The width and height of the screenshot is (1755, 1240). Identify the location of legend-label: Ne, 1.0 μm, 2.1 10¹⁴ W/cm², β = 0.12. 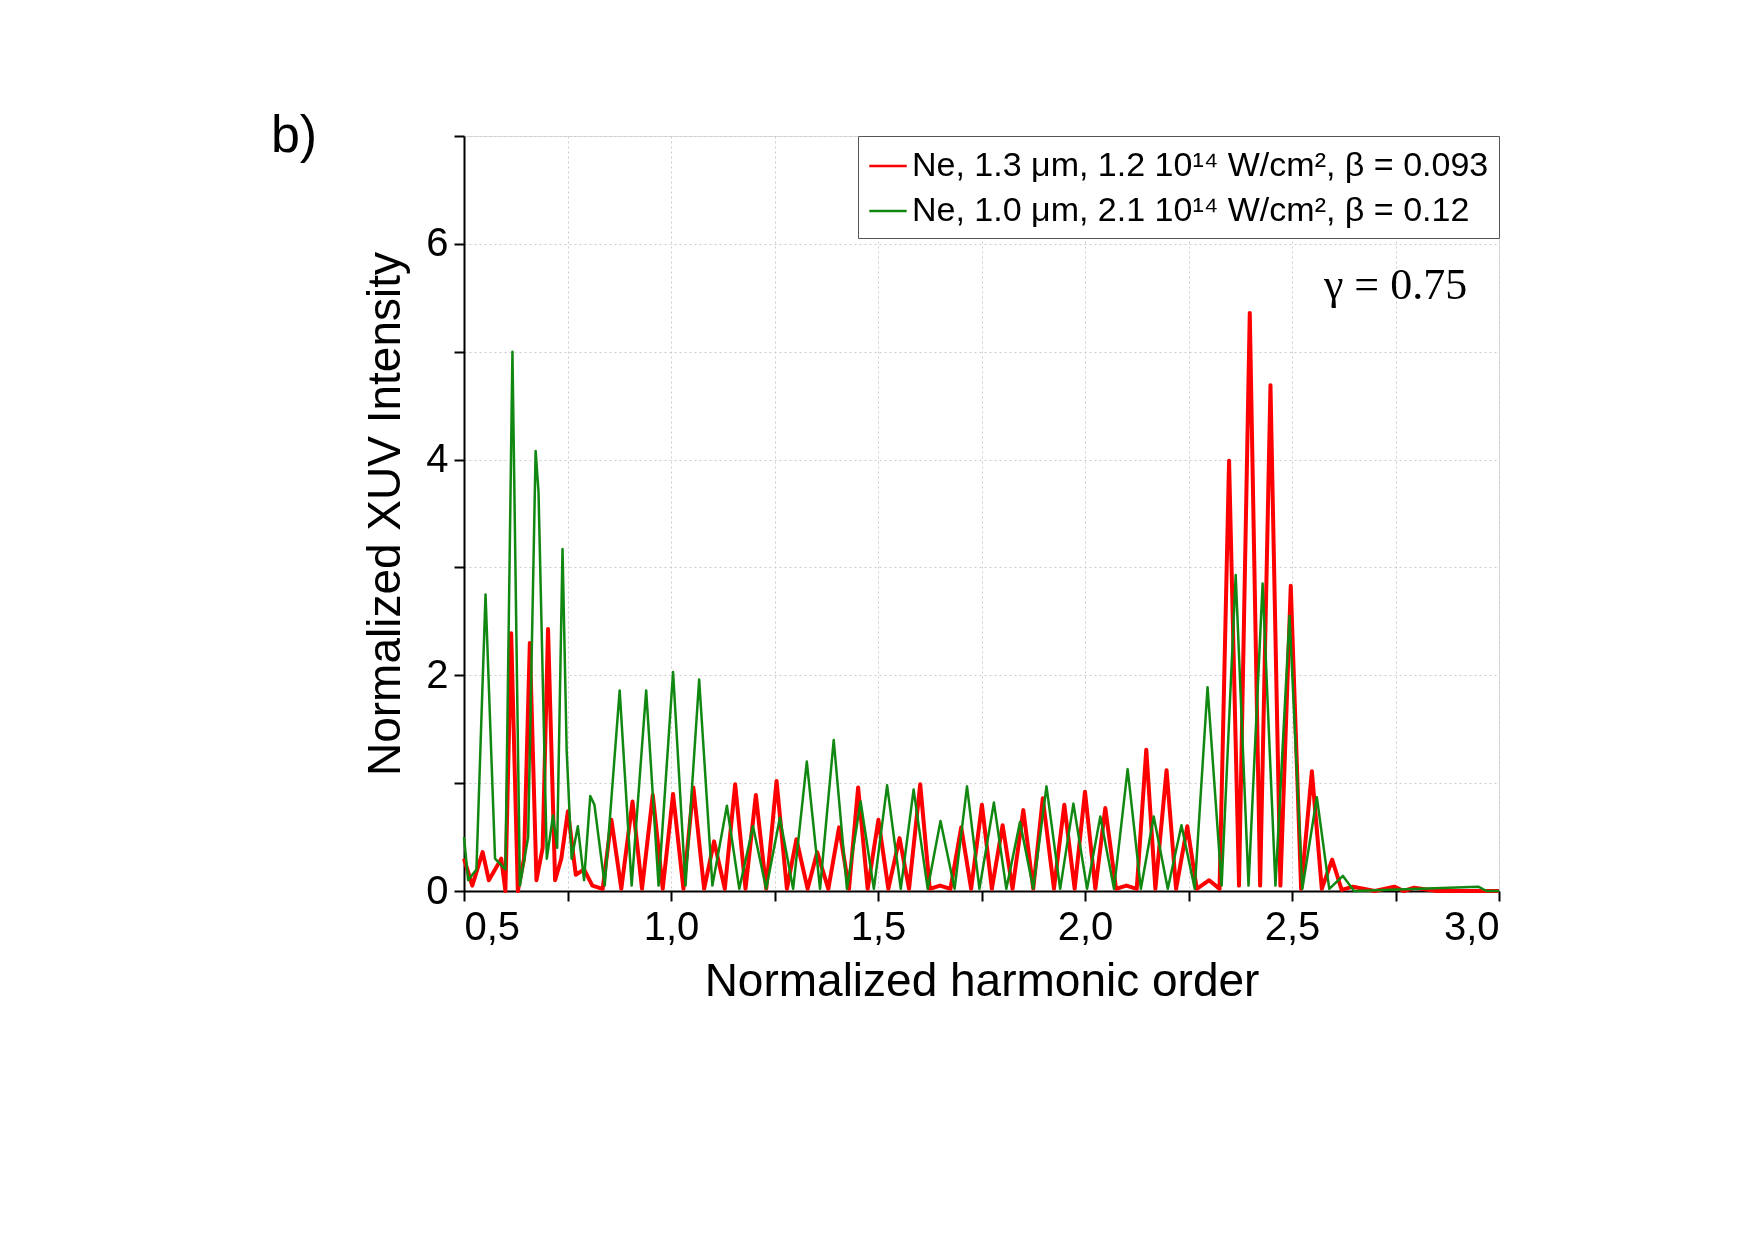
(1191, 209).